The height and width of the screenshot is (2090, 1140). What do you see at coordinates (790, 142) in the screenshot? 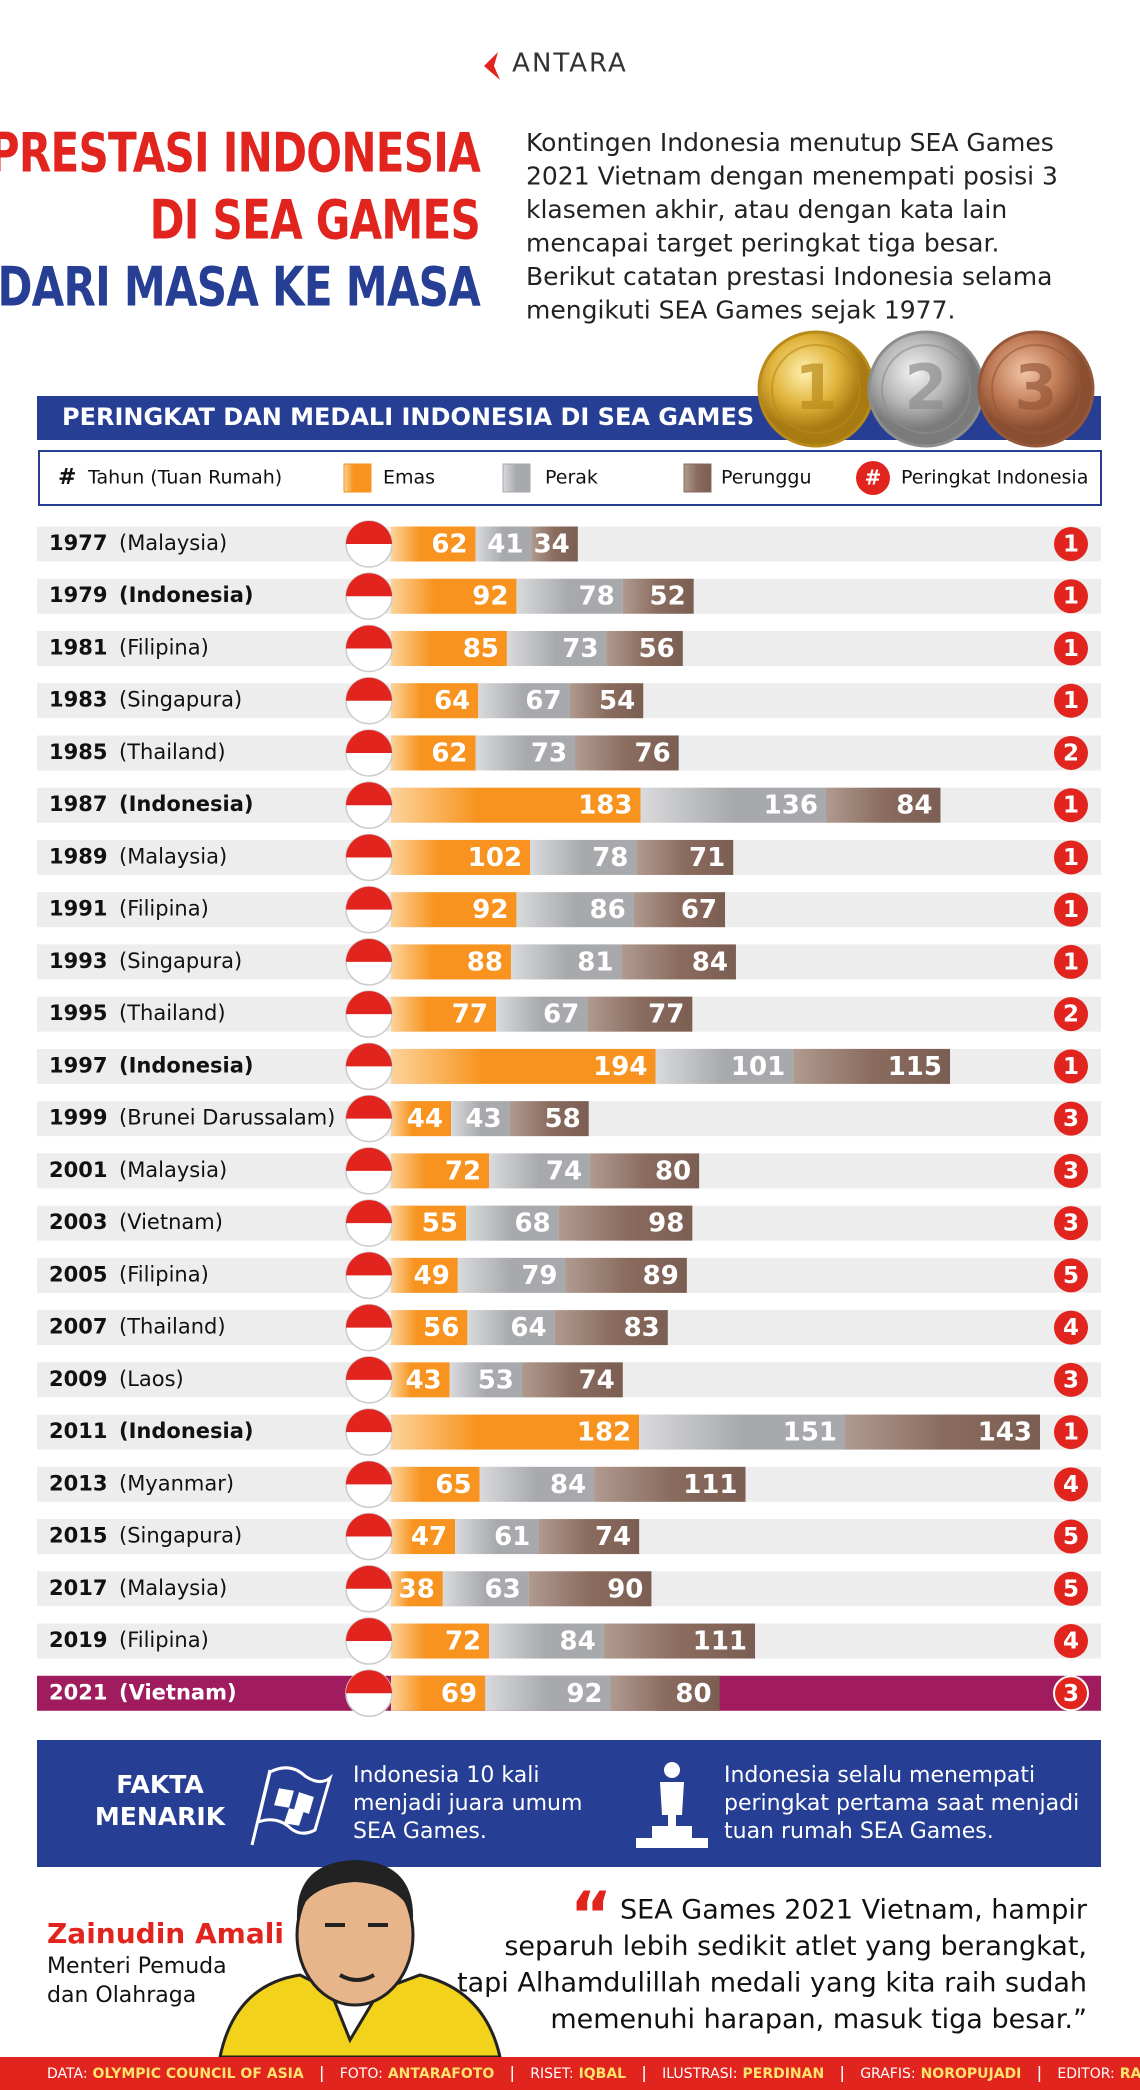
I see `intro-line: Kontingen Indonesia menutup SEA Games` at bounding box center [790, 142].